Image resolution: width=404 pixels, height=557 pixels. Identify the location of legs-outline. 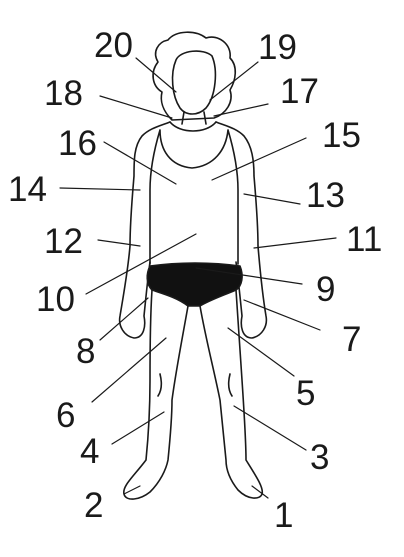
(193, 394).